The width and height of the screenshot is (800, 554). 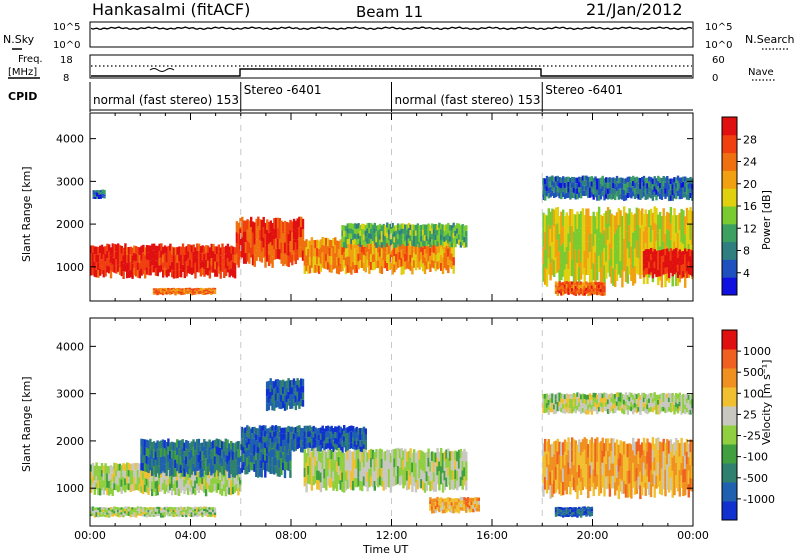 What do you see at coordinates (391, 66) in the screenshot?
I see `freq-strip-frame` at bounding box center [391, 66].